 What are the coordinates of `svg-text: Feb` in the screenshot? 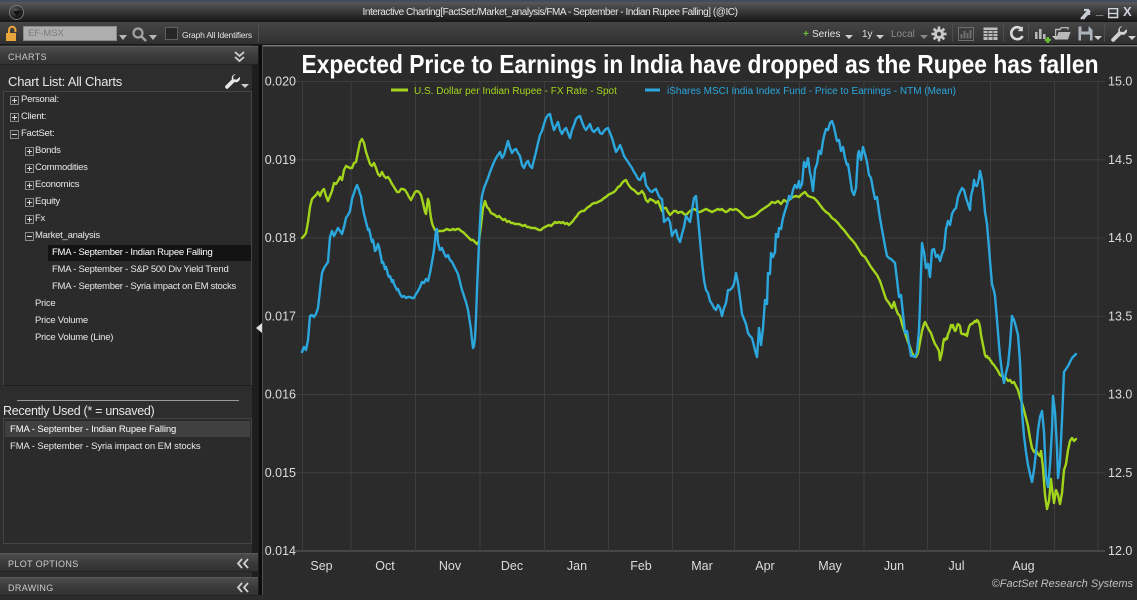 It's located at (641, 566).